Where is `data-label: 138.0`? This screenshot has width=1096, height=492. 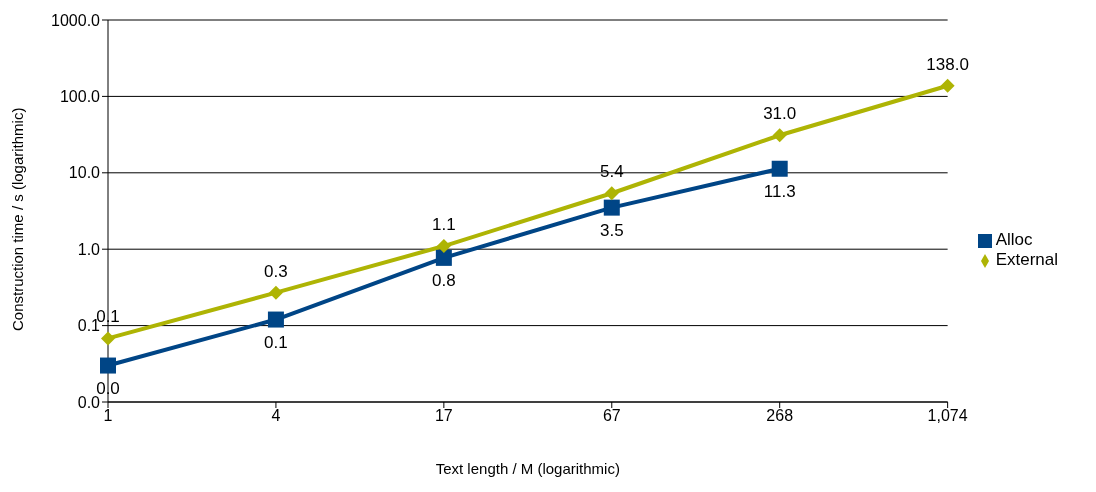 data-label: 138.0 is located at coordinates (947, 64).